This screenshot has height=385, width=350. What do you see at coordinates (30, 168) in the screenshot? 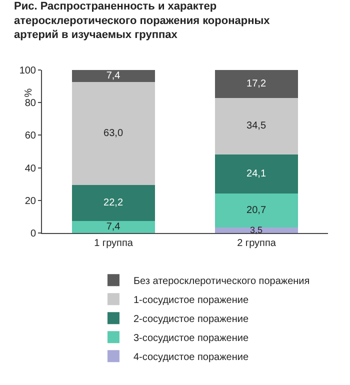
I see `y-tick-label: 40` at bounding box center [30, 168].